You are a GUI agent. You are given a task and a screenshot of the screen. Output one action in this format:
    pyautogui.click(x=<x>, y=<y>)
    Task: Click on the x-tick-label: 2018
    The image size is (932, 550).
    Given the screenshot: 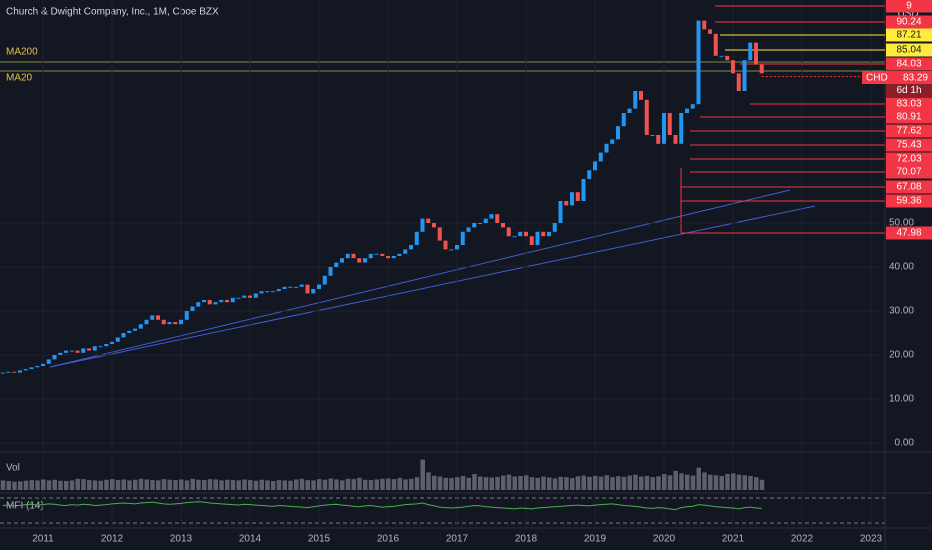 What is the action you would take?
    pyautogui.click(x=526, y=539)
    